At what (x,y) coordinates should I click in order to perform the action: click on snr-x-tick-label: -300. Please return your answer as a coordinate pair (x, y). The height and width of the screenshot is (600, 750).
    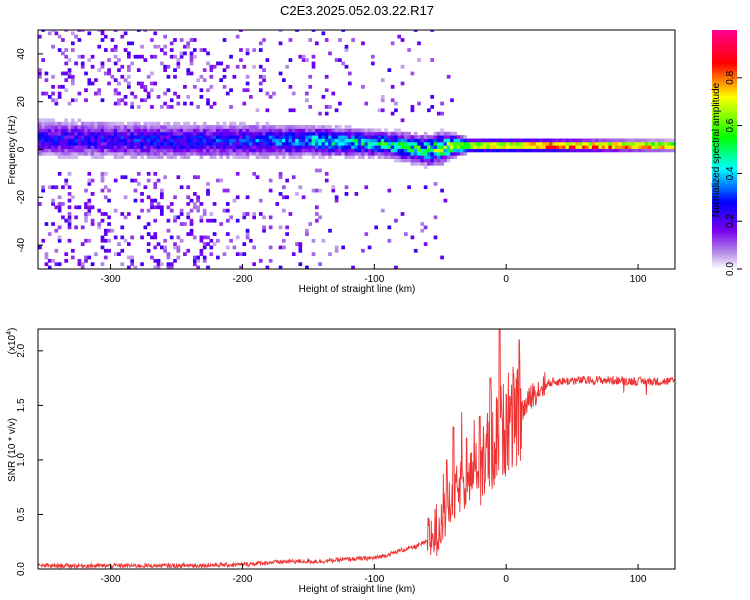
    Looking at the image, I should click on (111, 579).